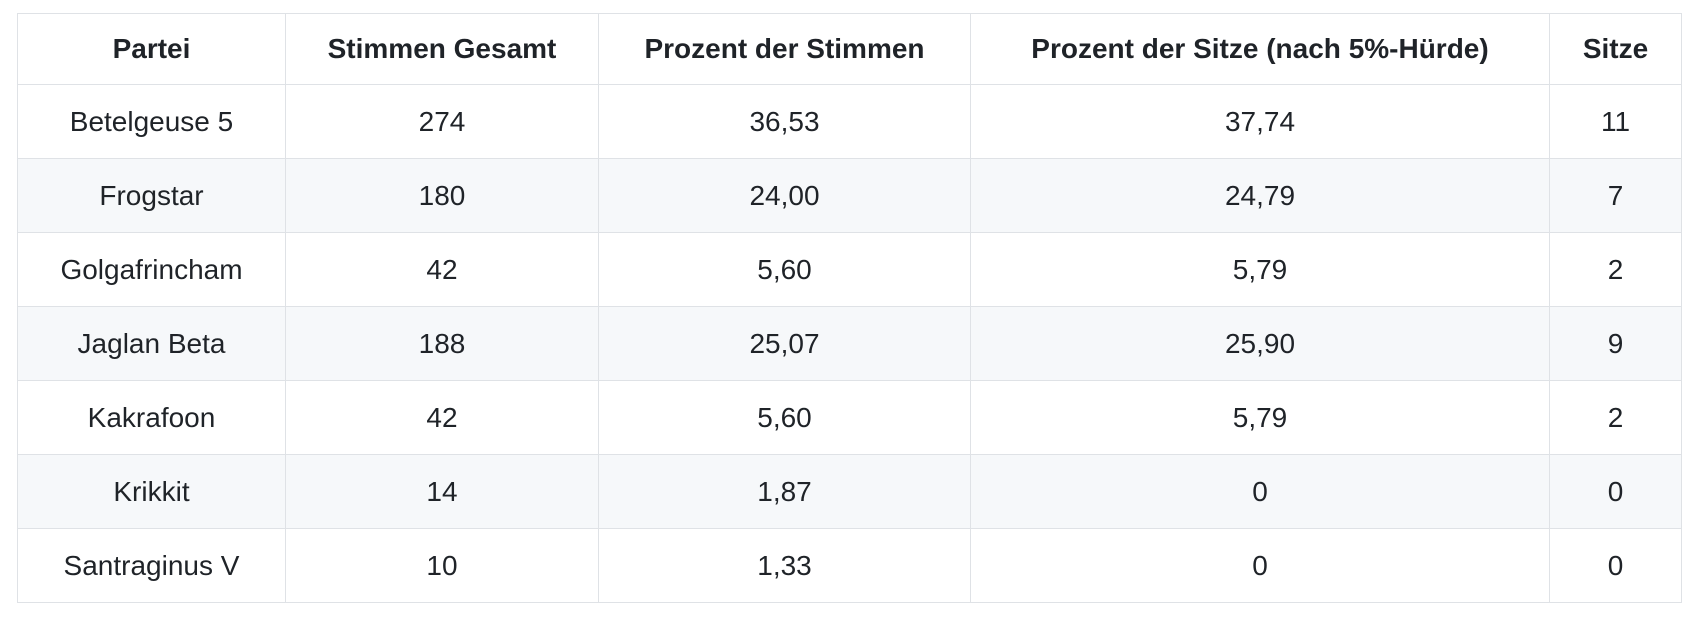  What do you see at coordinates (1615, 49) in the screenshot?
I see `header-cell: Sitze` at bounding box center [1615, 49].